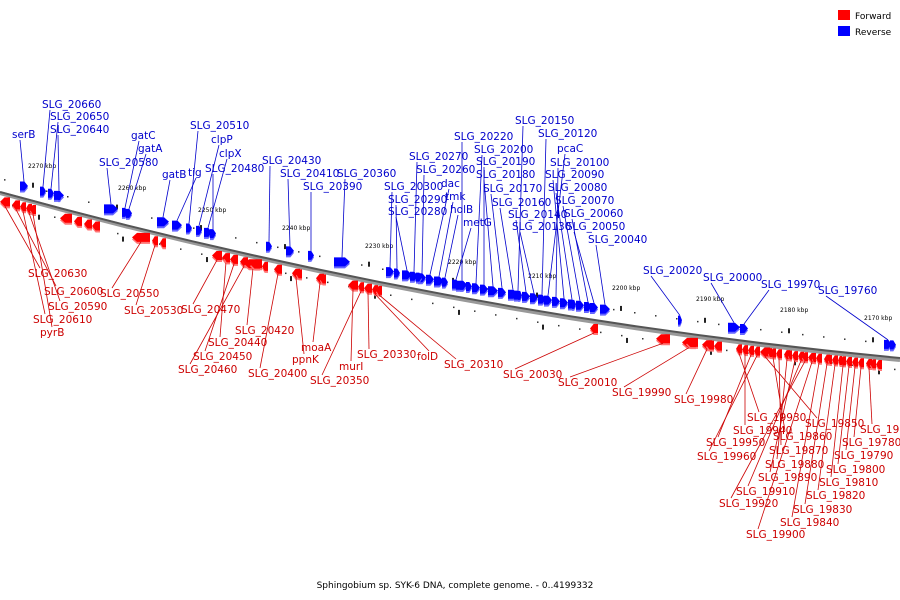 This screenshot has height=600, width=900. Describe the element at coordinates (822, 510) in the screenshot. I see `forward-gene-label: SLG_19830` at that location.